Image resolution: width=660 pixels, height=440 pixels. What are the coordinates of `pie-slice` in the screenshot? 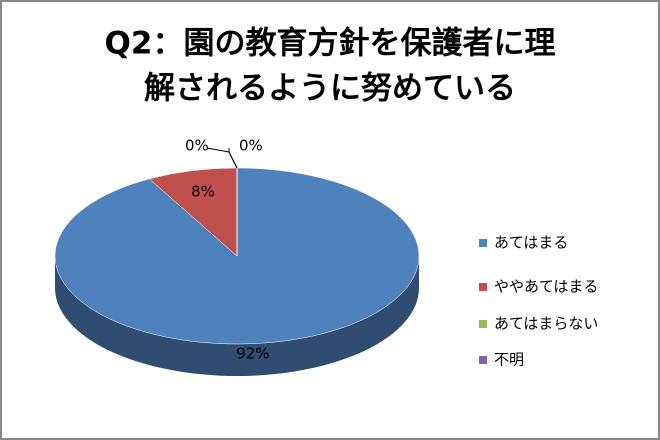 It's located at (193, 212).